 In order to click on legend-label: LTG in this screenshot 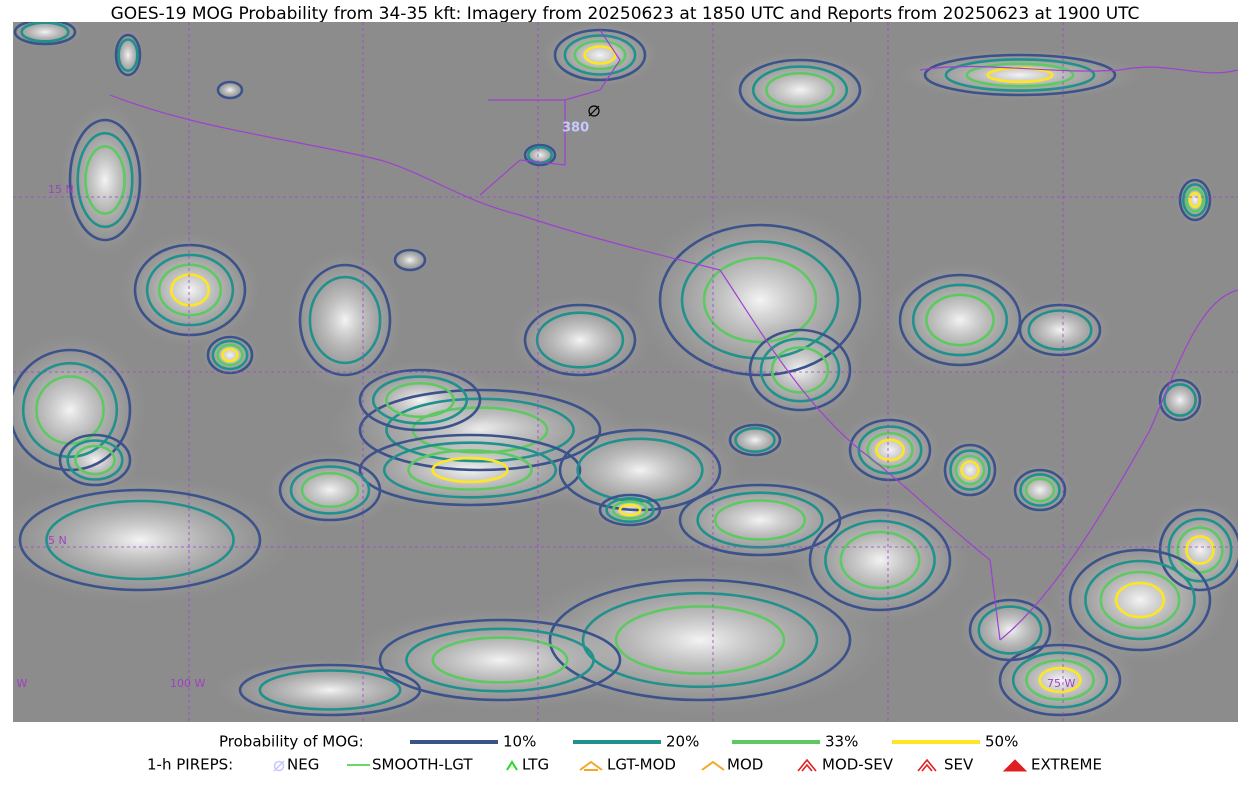, I will do `click(535, 765)`.